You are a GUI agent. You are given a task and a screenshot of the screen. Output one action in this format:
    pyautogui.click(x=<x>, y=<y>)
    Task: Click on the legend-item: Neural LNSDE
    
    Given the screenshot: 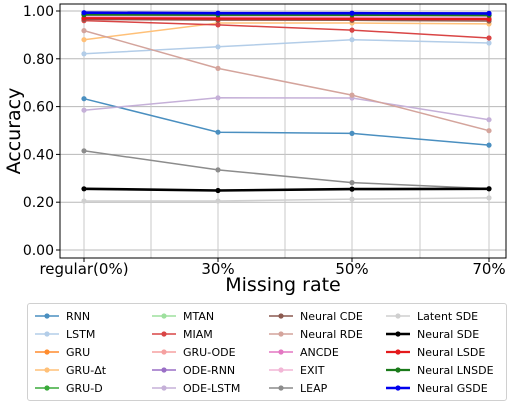 What is the action you would take?
    pyautogui.click(x=443, y=370)
    